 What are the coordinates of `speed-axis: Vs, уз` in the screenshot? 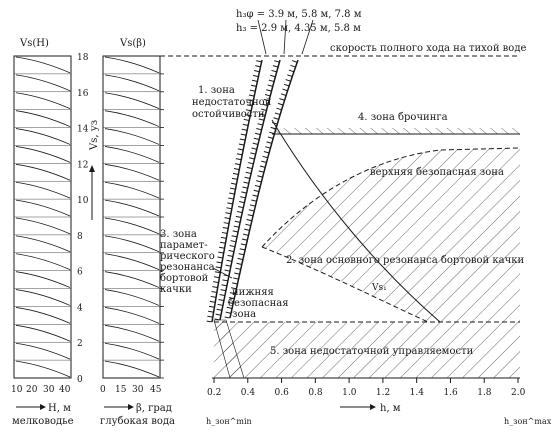 It's located at (94, 170).